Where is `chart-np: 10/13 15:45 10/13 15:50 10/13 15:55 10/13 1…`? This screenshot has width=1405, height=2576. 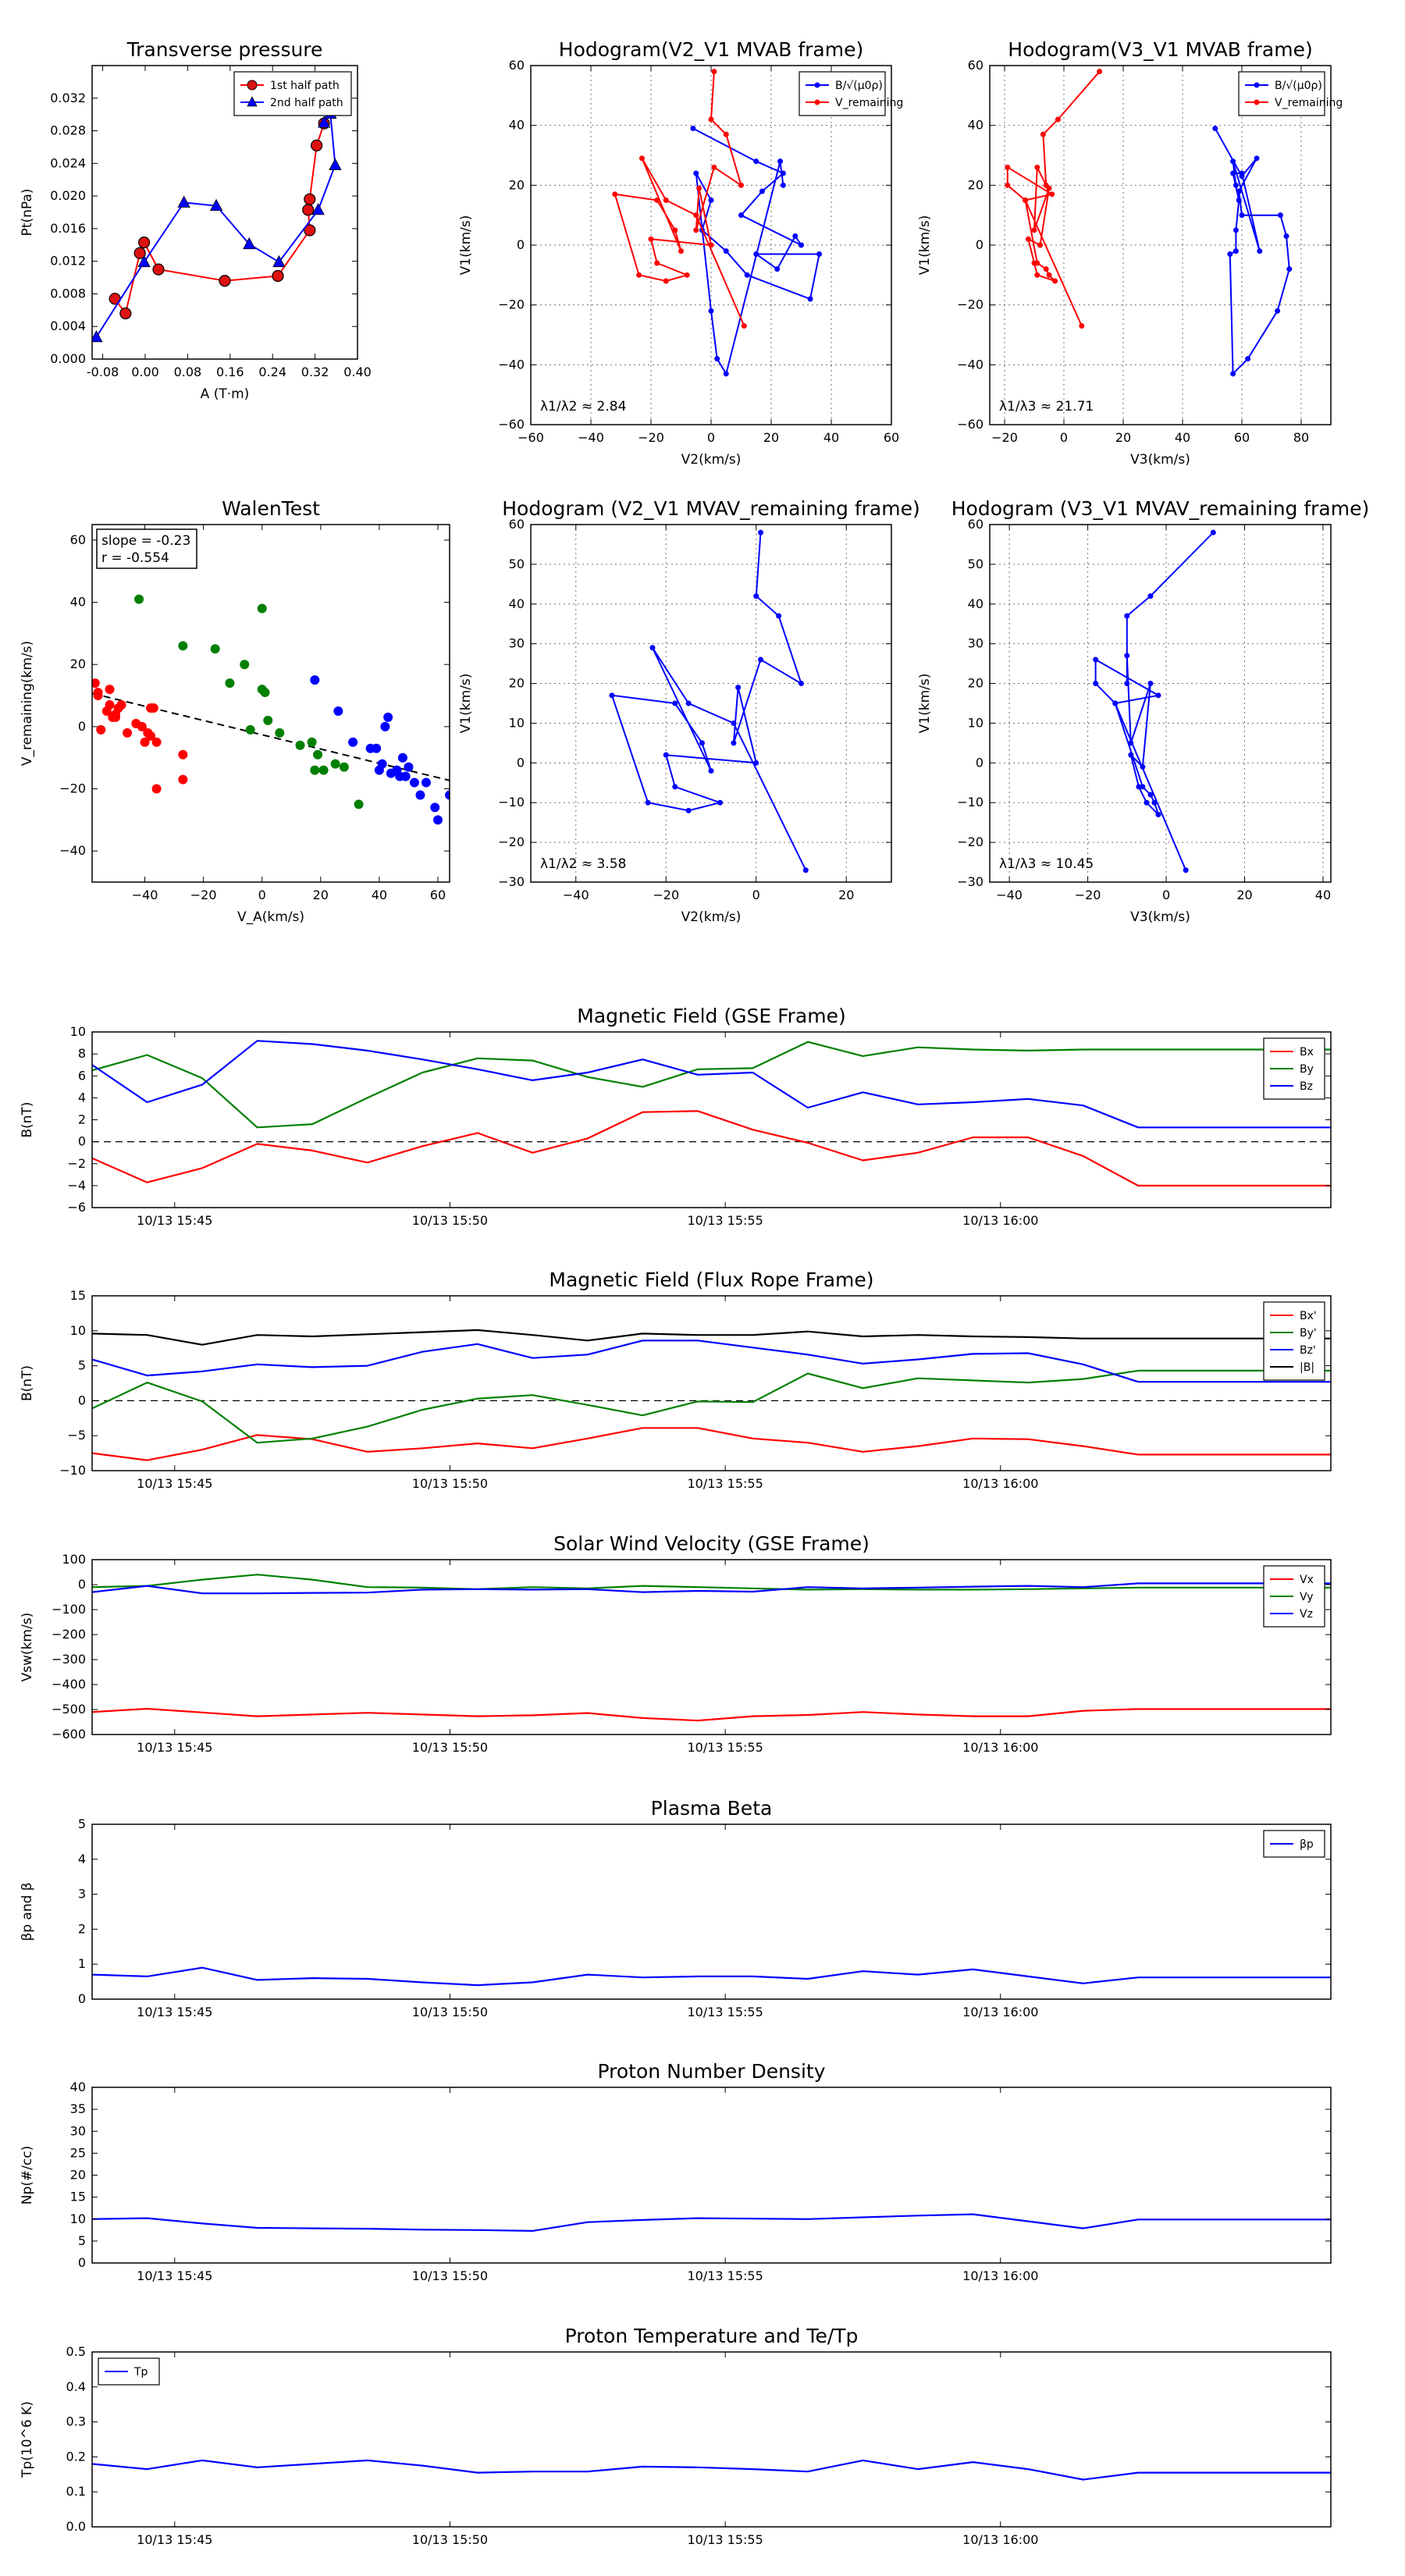 chart-np: 10/13 15:45 10/13 15:50 10/13 15:55 10/13 1… is located at coordinates (676, 2171).